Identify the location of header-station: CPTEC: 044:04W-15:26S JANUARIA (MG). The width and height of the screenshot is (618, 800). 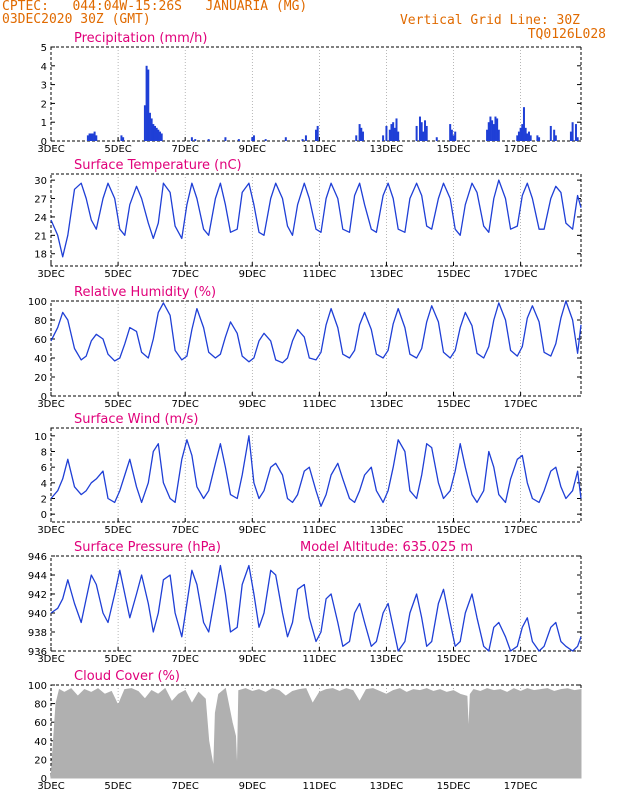
(155, 7).